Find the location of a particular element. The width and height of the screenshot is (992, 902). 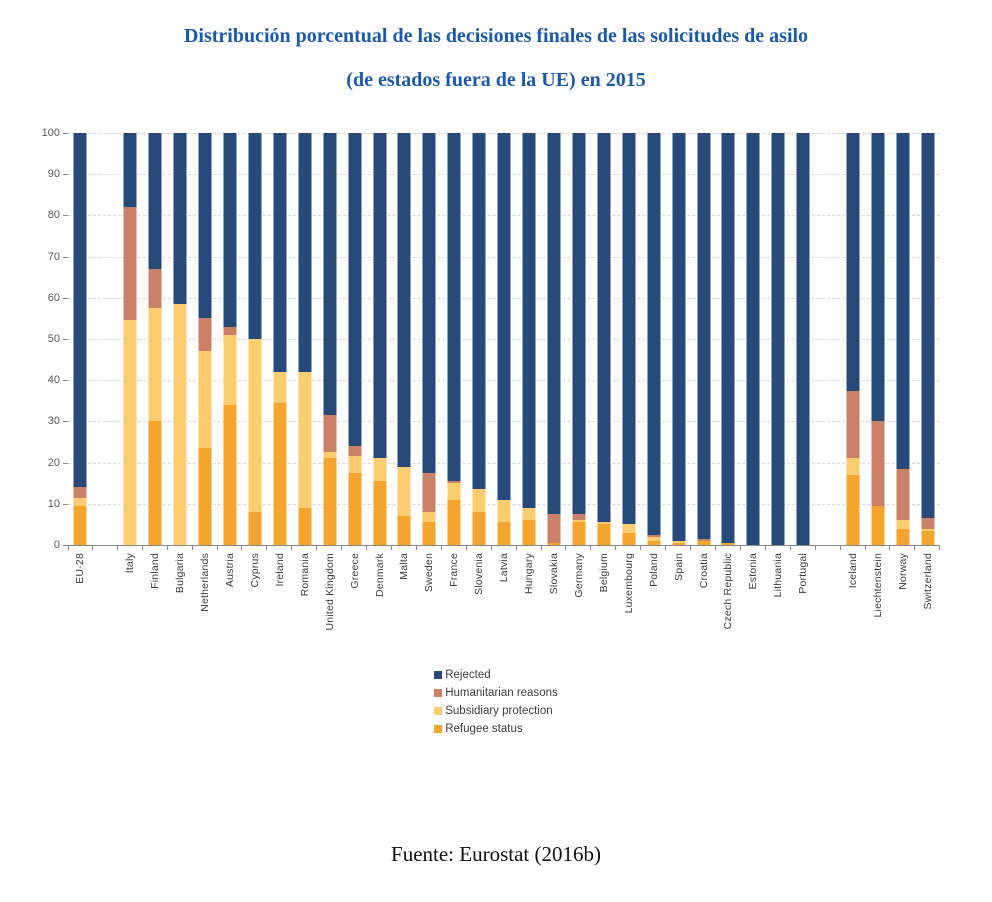

segment-refugee-status-poland is located at coordinates (654, 542).